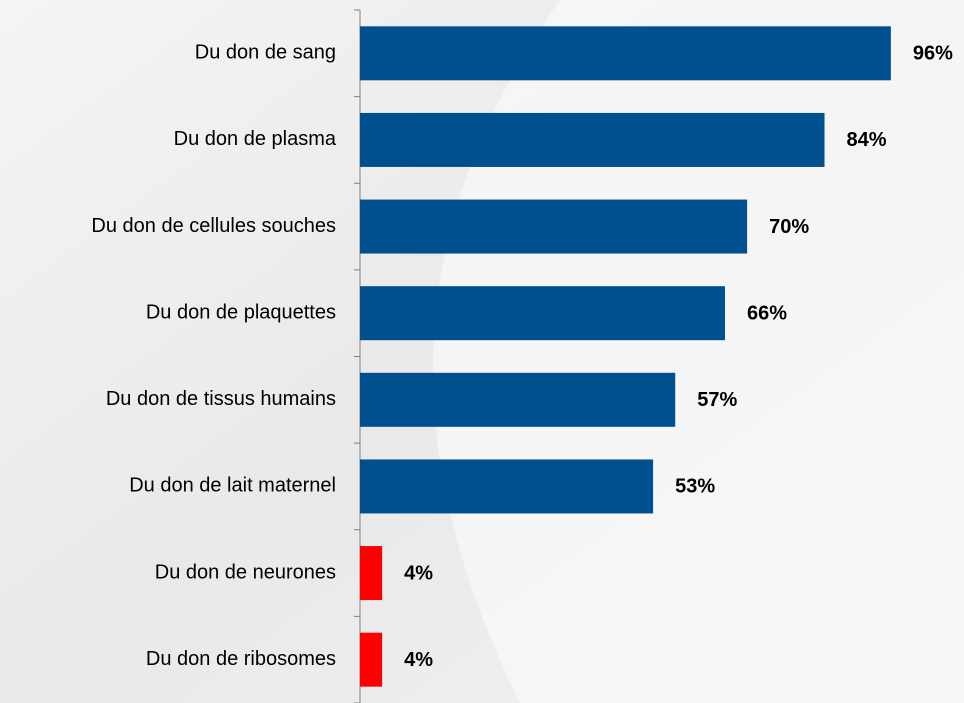 The image size is (964, 703). What do you see at coordinates (933, 54) in the screenshot?
I see `value-label: 96%` at bounding box center [933, 54].